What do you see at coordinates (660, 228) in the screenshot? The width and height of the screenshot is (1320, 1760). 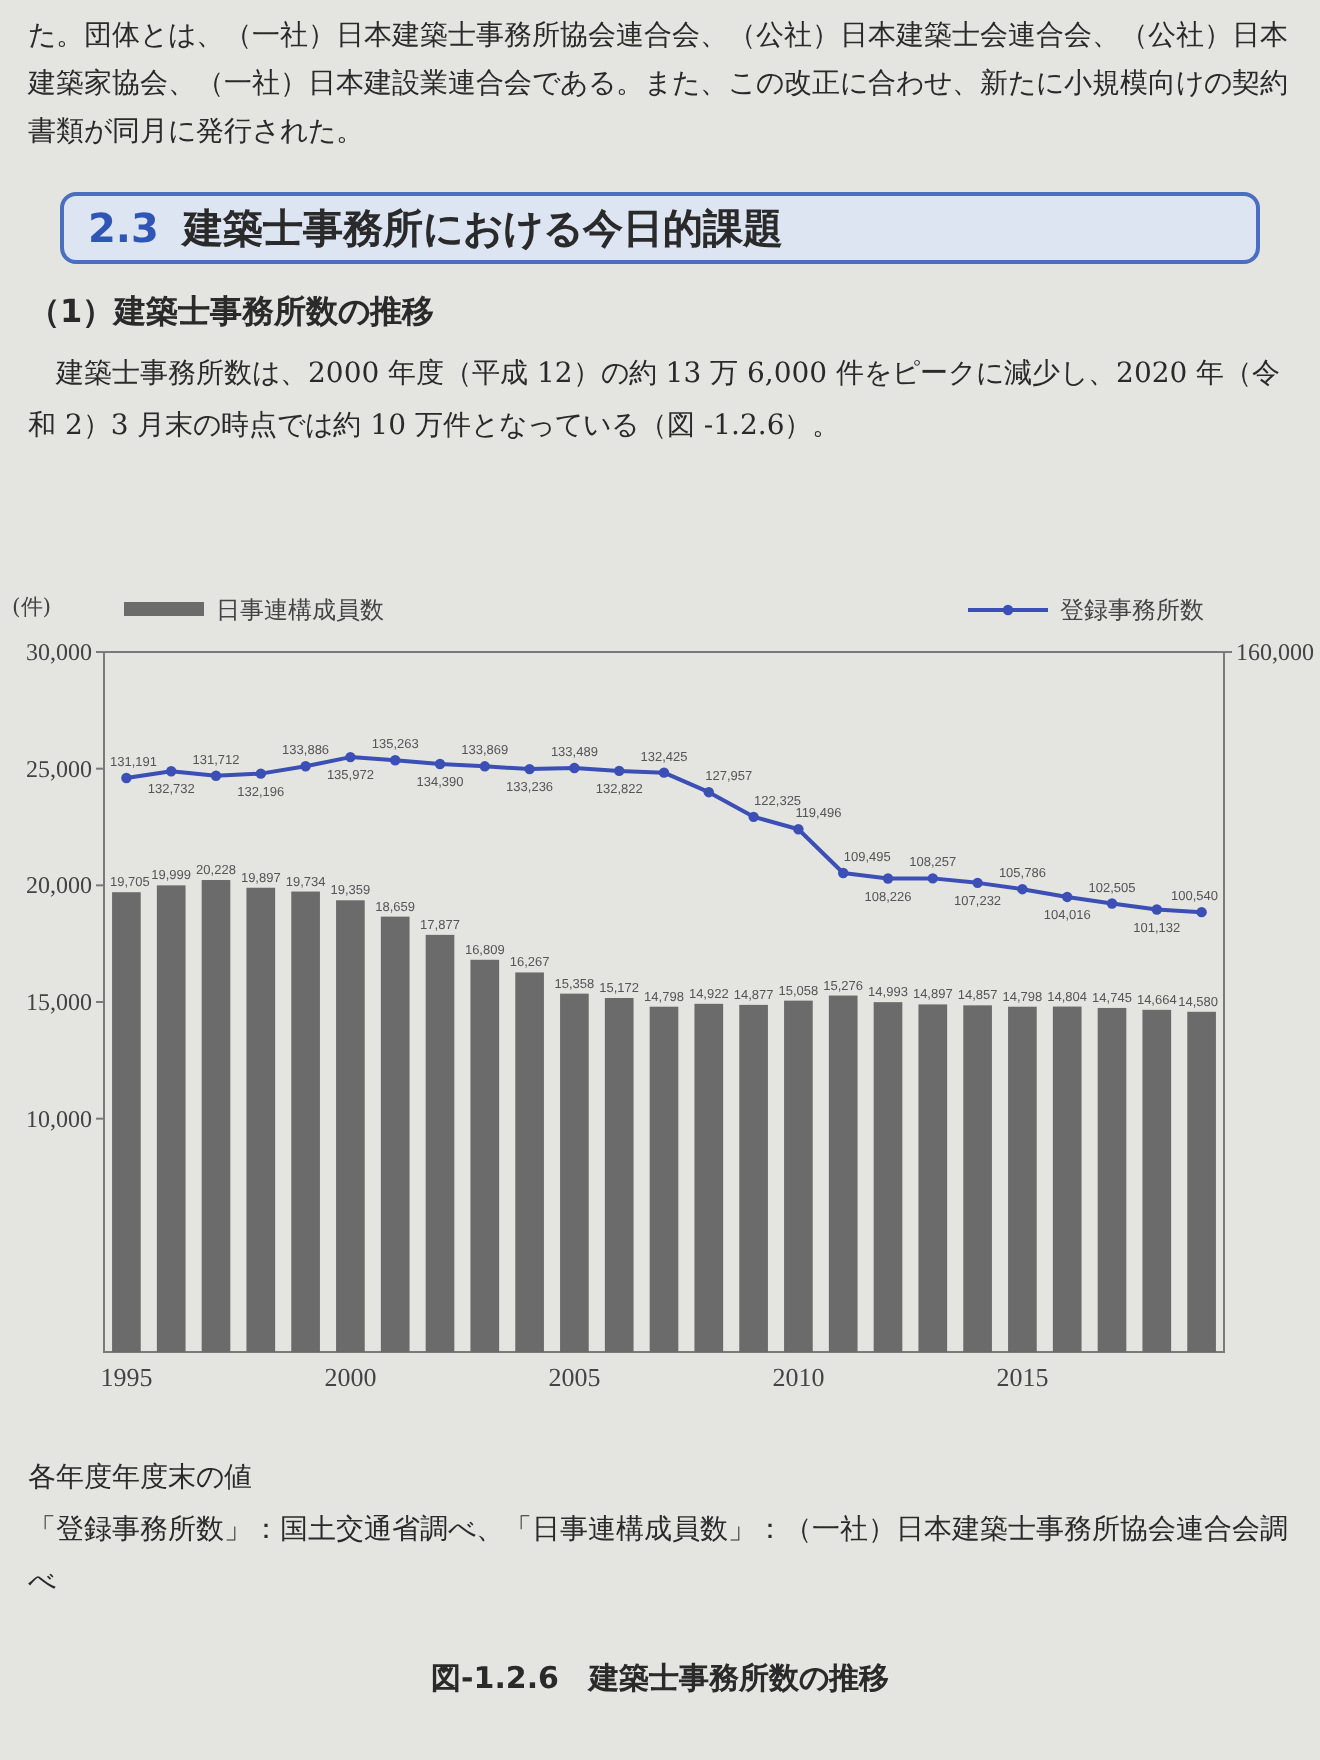 I see `text: 2.3 建築士事務所における今日的課題` at bounding box center [660, 228].